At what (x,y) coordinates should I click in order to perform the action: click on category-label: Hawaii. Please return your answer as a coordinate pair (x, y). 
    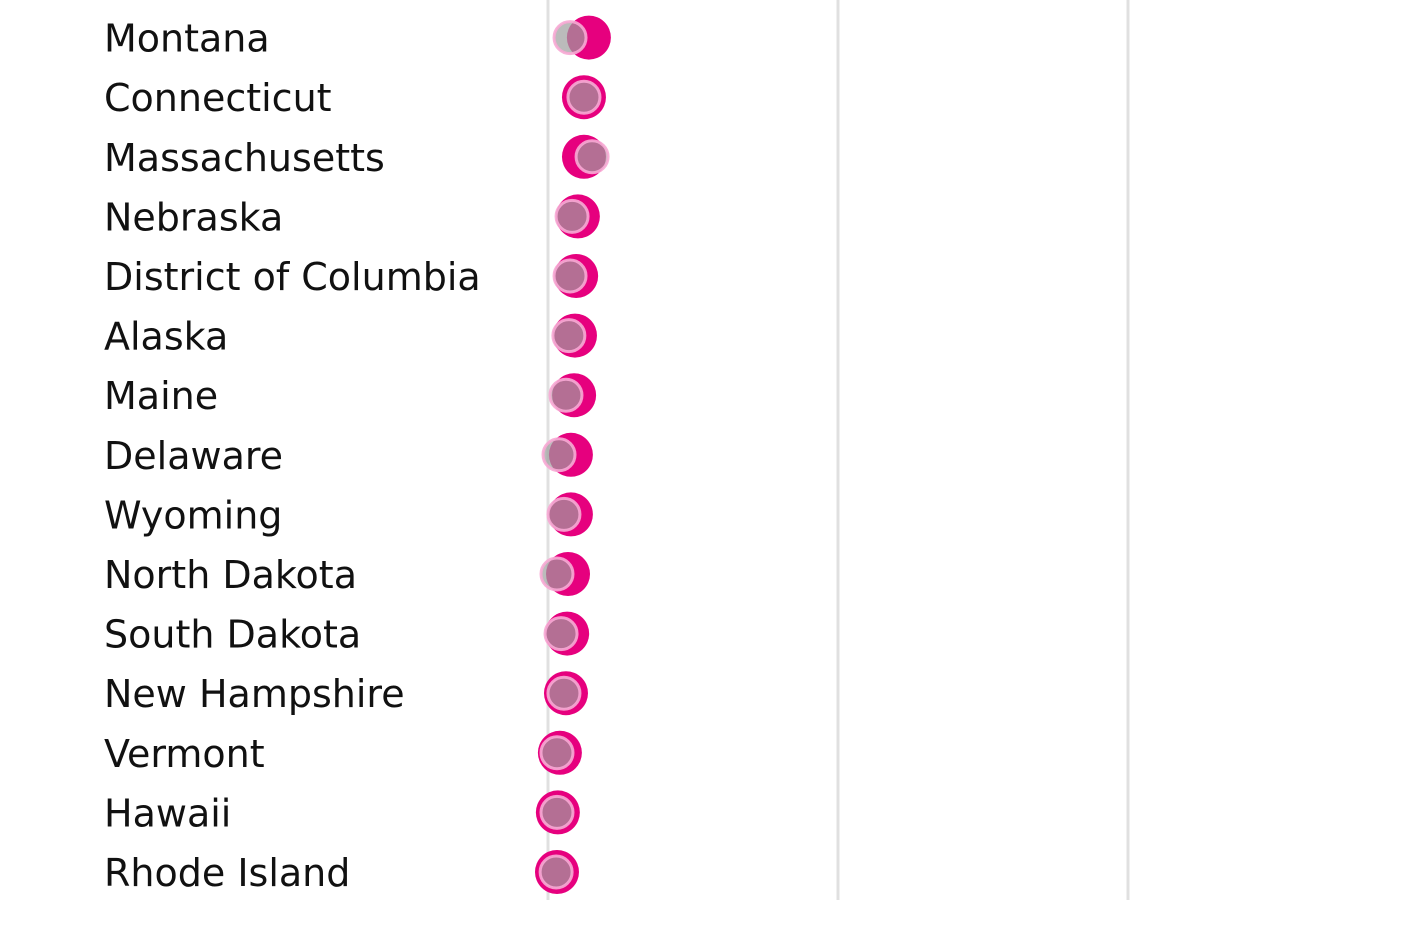
    Looking at the image, I should click on (167, 813).